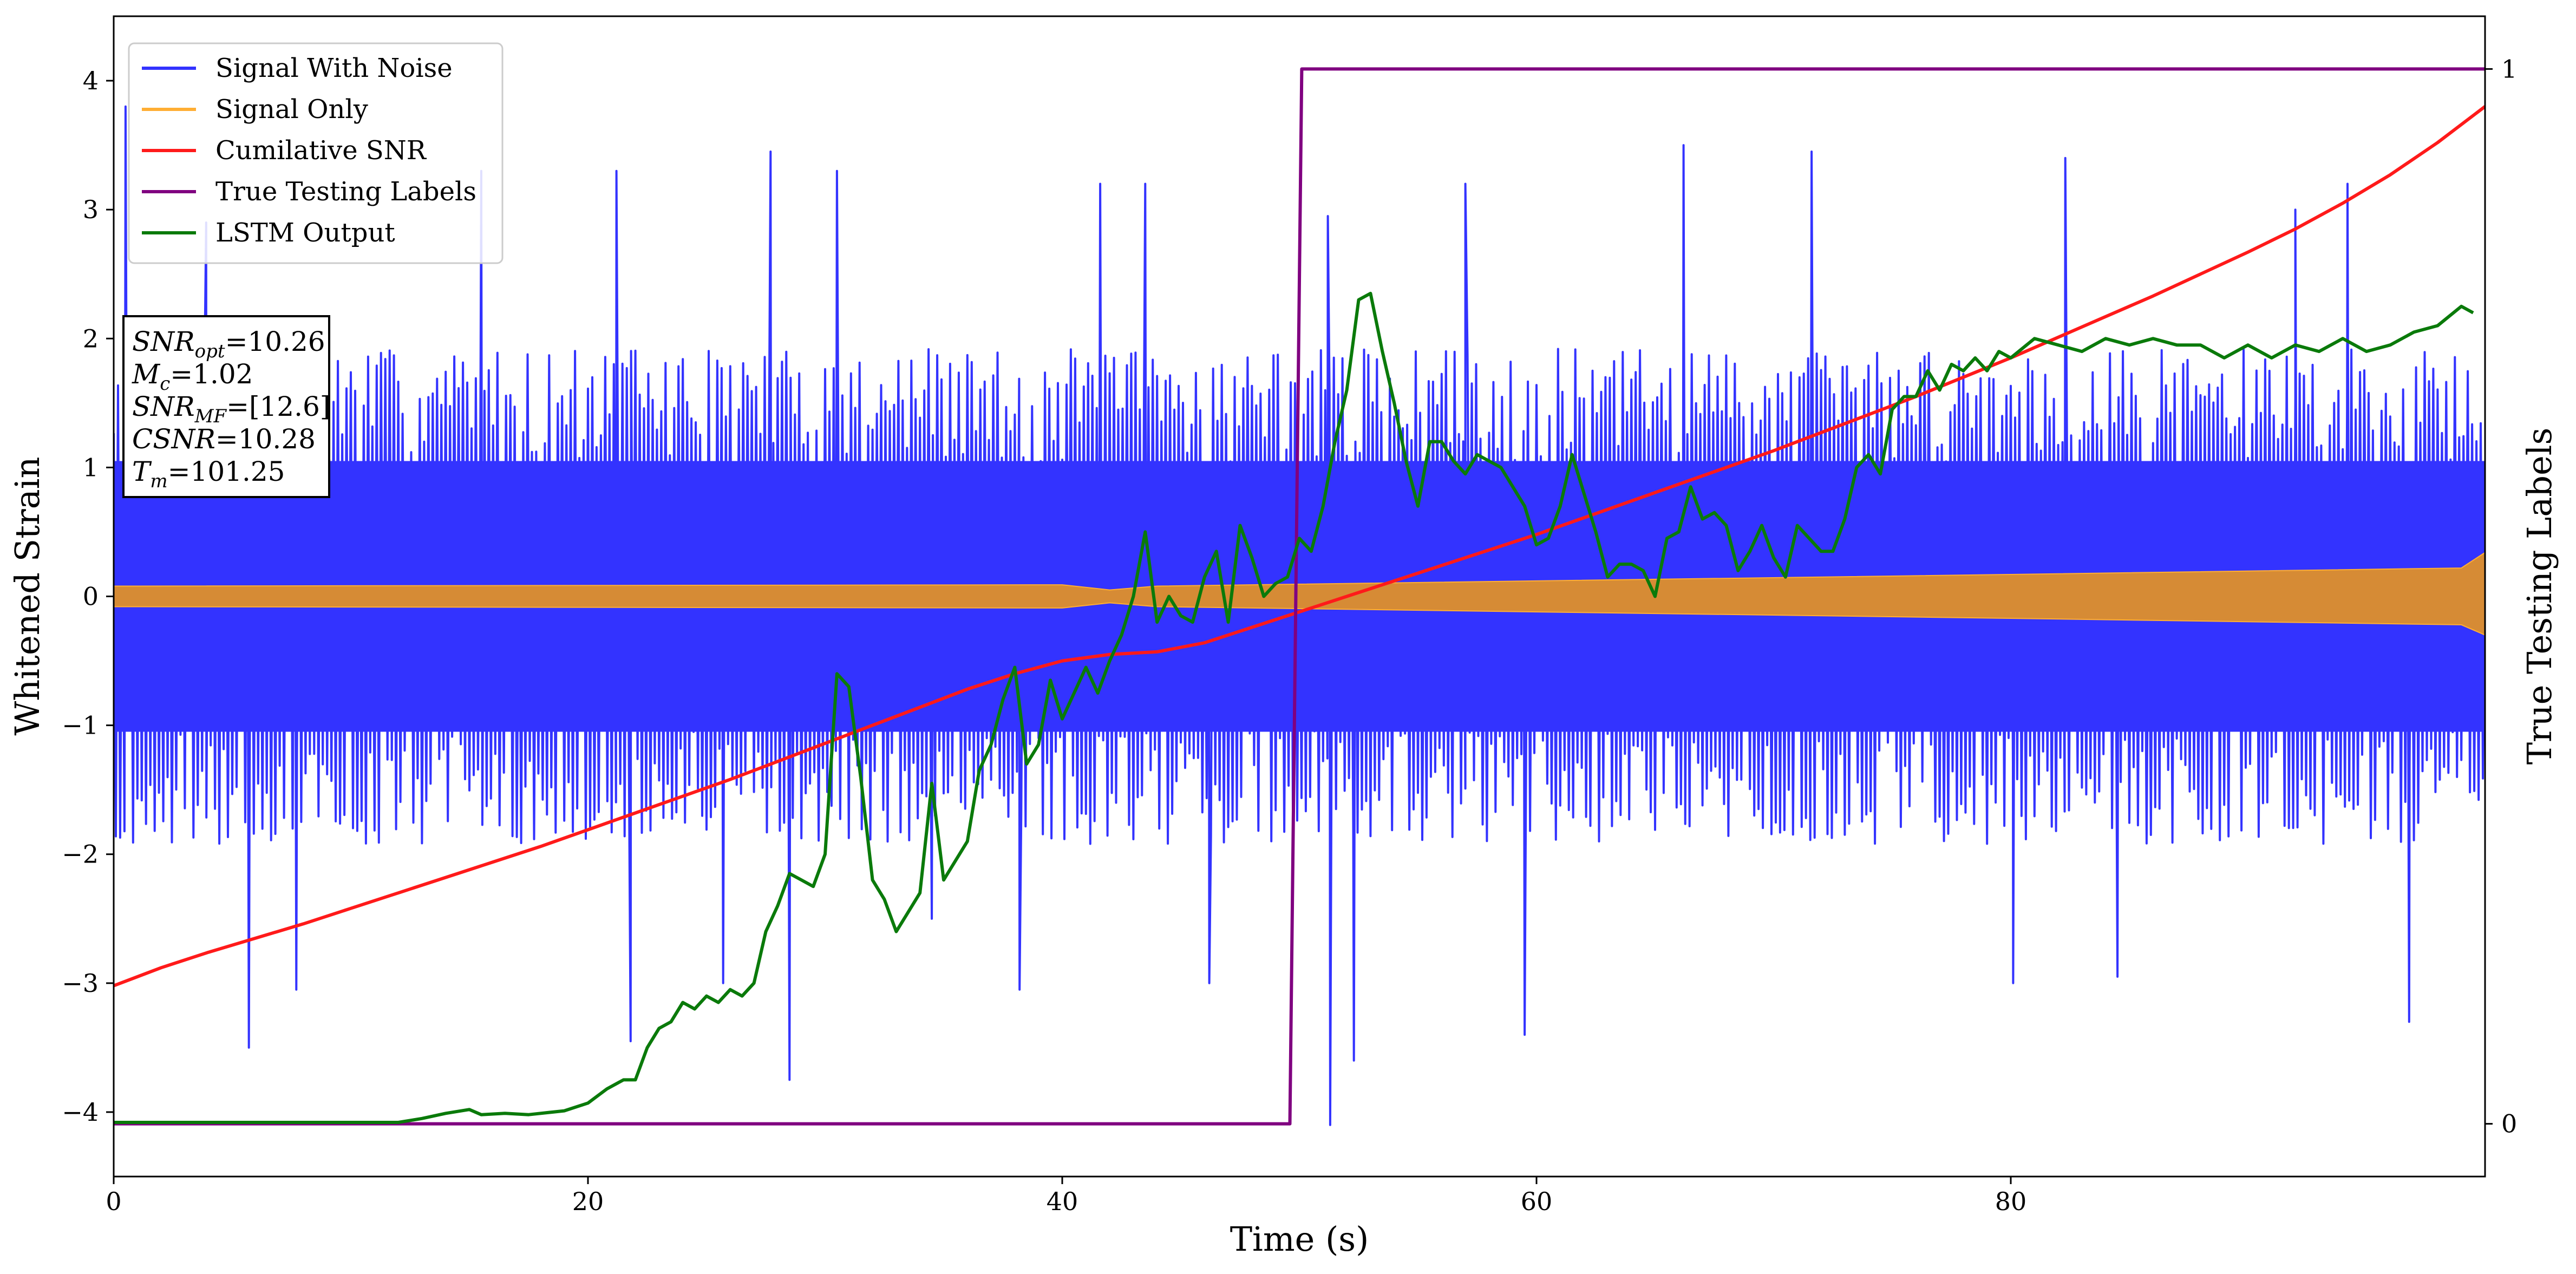 The image size is (2576, 1274). Describe the element at coordinates (1062, 1201) in the screenshot. I see `x-tick-label: 40` at that location.